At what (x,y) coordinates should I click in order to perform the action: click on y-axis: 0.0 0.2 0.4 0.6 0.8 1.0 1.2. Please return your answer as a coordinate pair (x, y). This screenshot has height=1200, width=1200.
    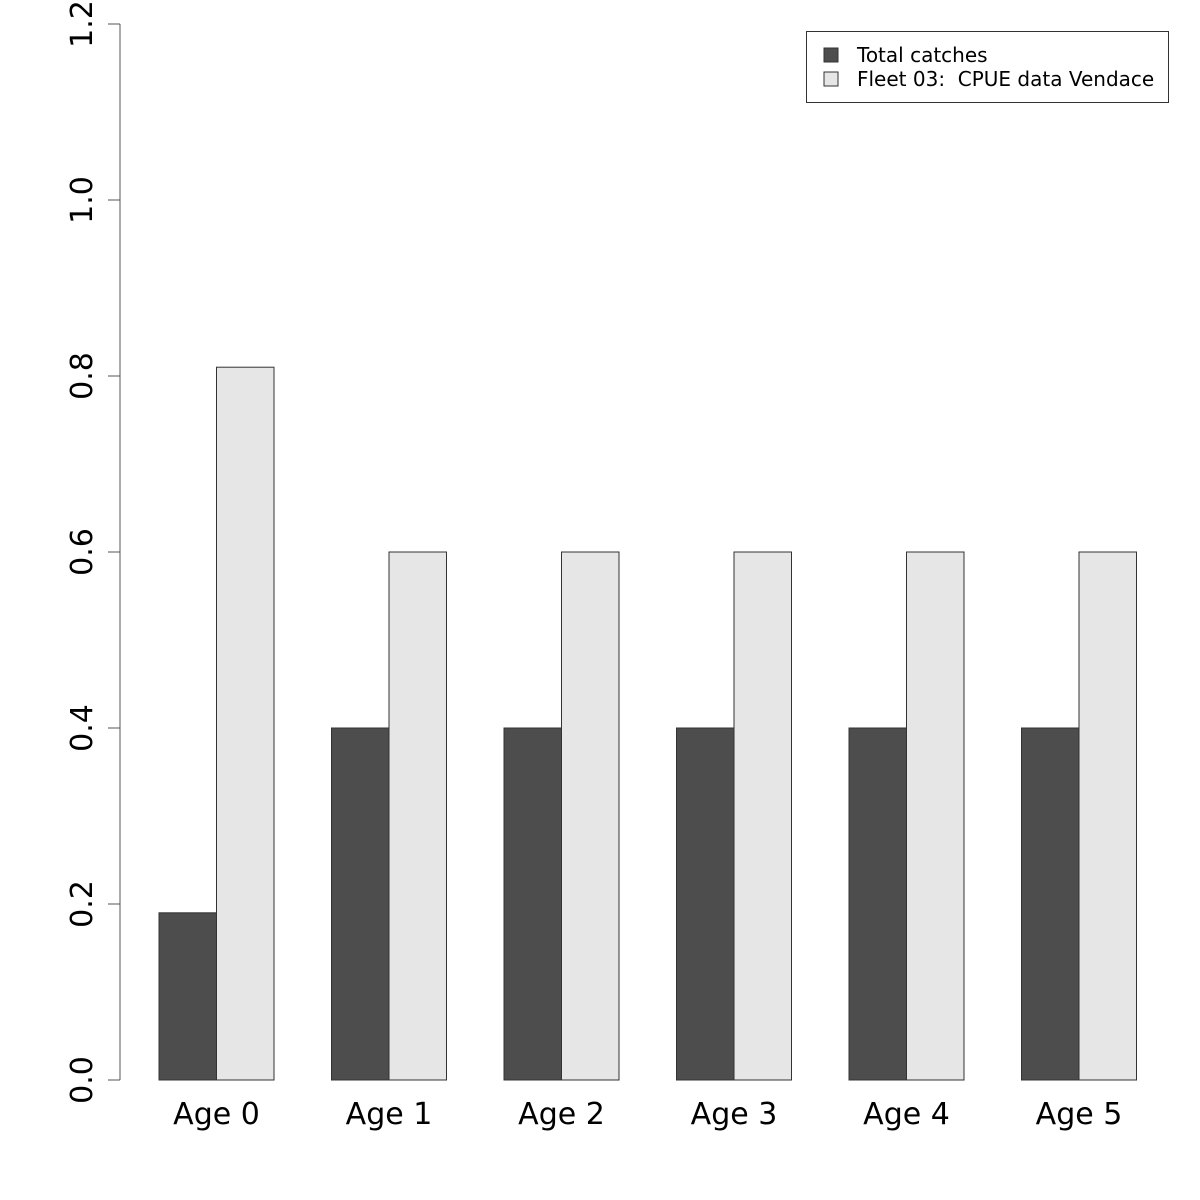
    Looking at the image, I should click on (93, 552).